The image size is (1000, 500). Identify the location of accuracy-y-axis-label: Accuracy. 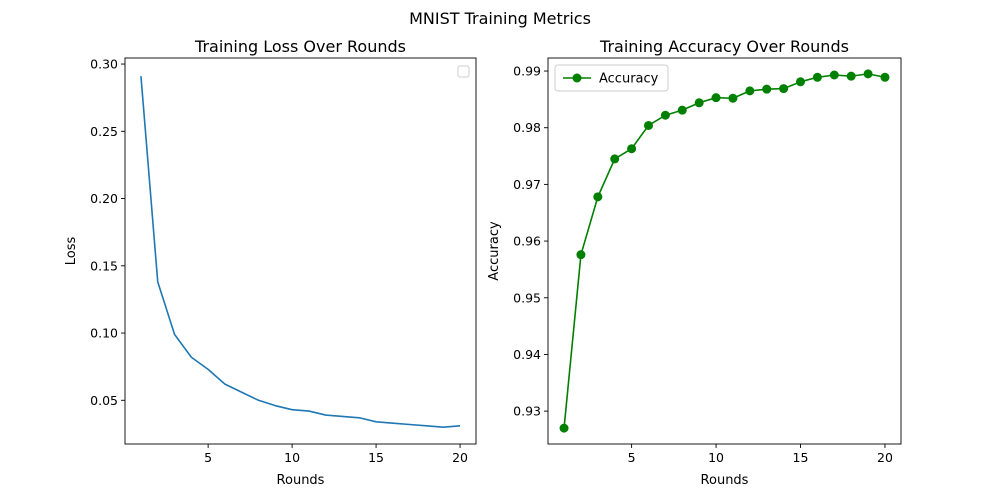
(494, 251).